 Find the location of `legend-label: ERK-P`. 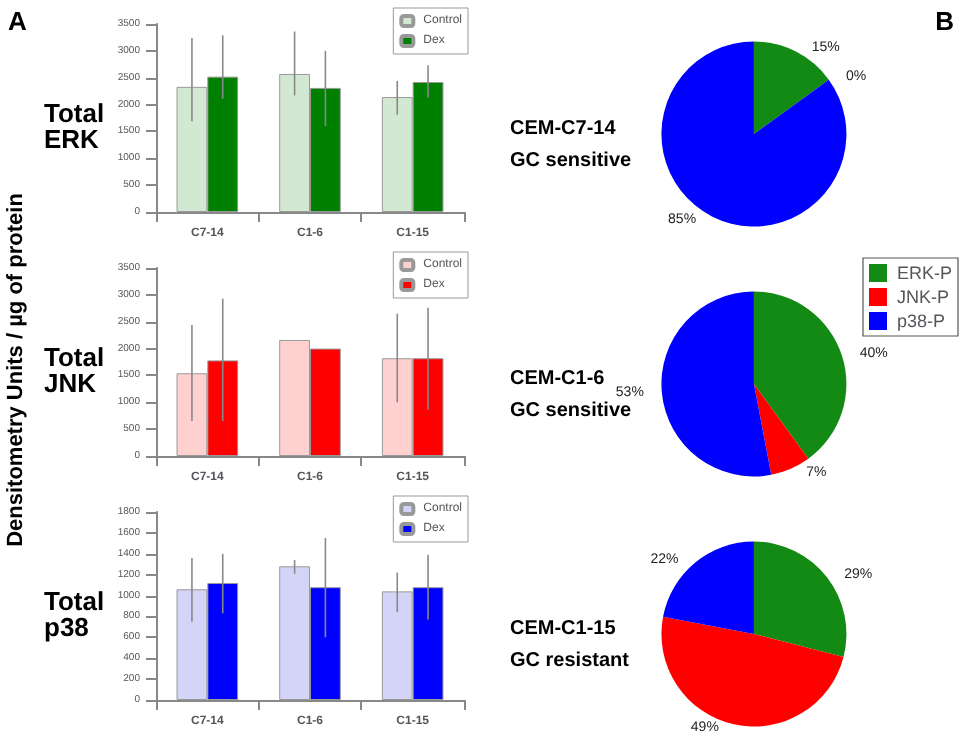

legend-label: ERK-P is located at coordinates (924, 273).